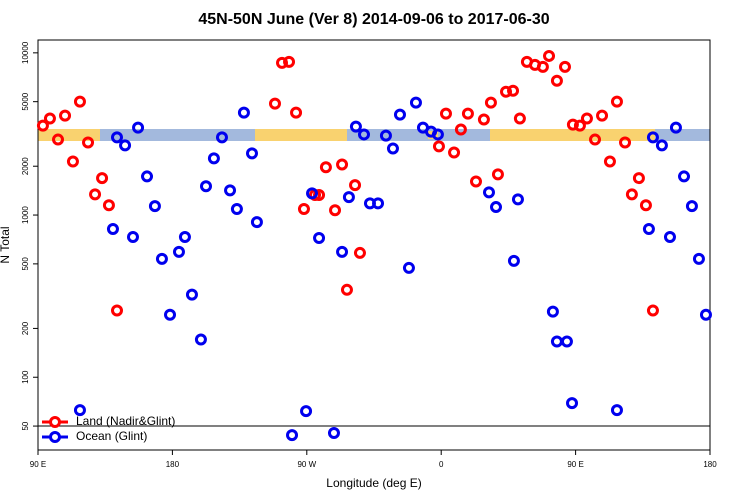  I want to click on y-tick-label: 1000, so click(25, 215).